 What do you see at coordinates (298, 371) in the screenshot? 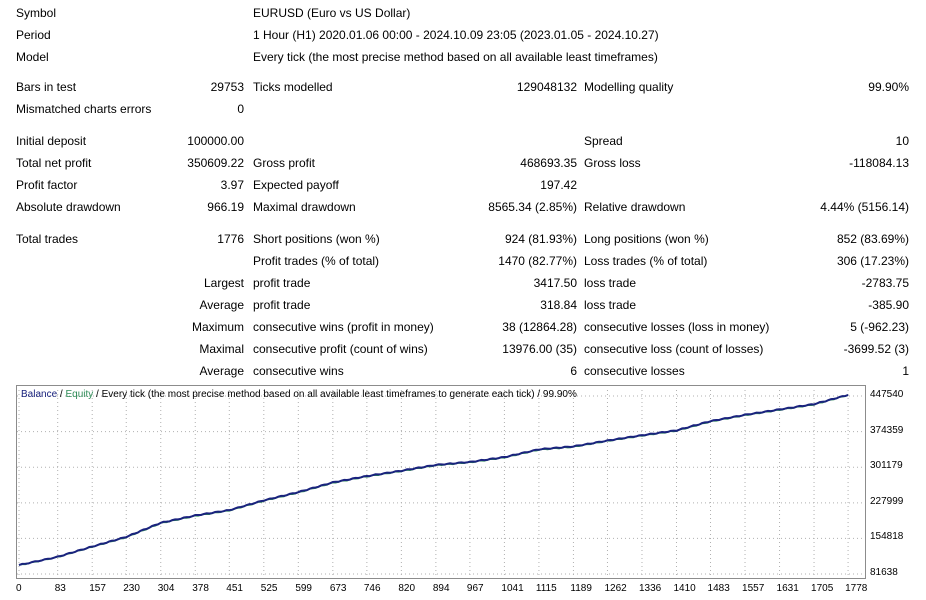
I see `trade-row-a-label: consecutive wins` at bounding box center [298, 371].